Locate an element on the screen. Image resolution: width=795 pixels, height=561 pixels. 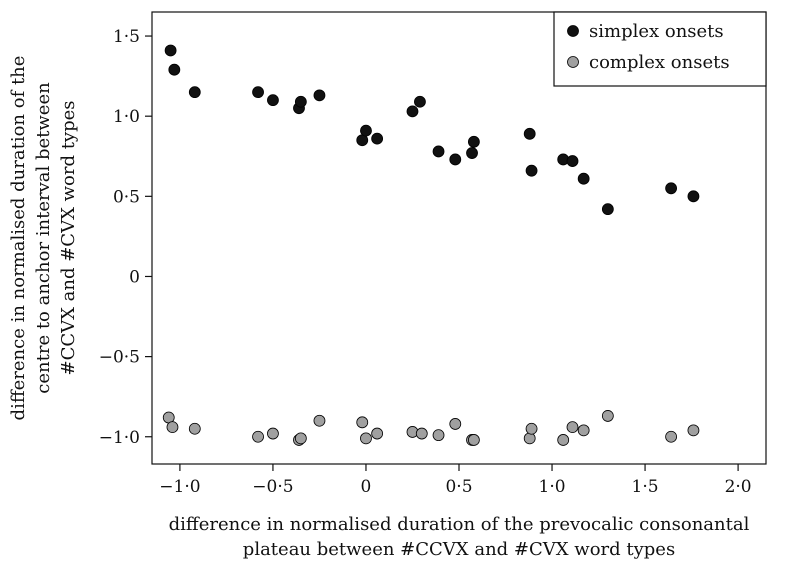
x-tick-label: 0·5 is located at coordinates (458, 487).